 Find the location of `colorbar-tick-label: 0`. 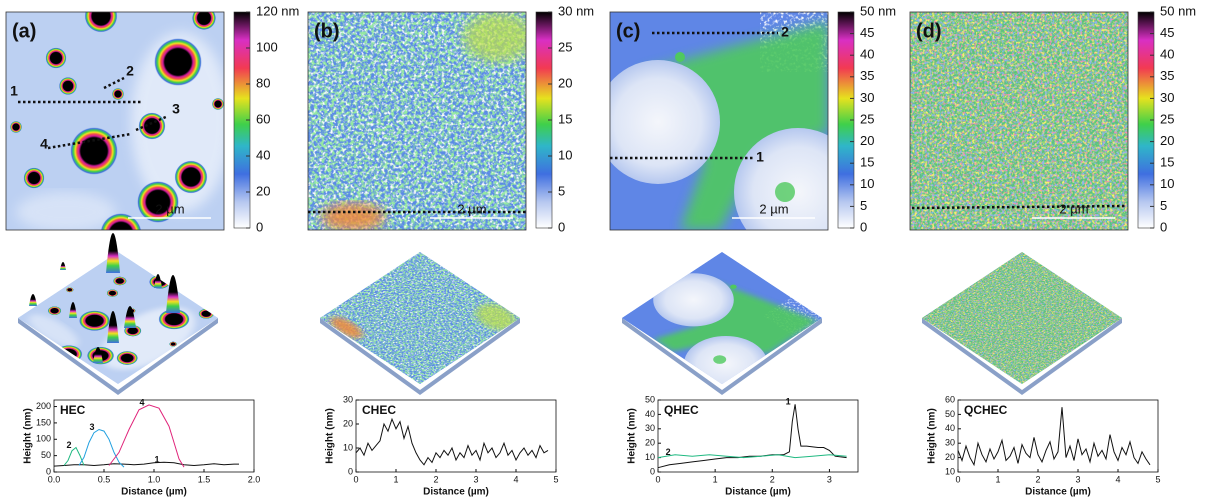

colorbar-tick-label: 0 is located at coordinates (561, 226).